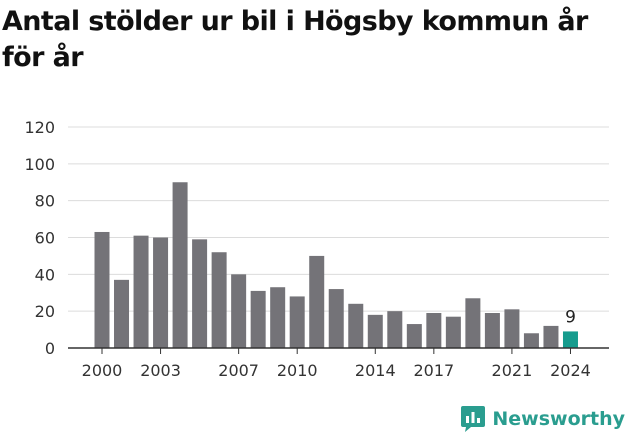 The height and width of the screenshot is (439, 631). Describe the element at coordinates (122, 313) in the screenshot. I see `bar-2001` at that location.